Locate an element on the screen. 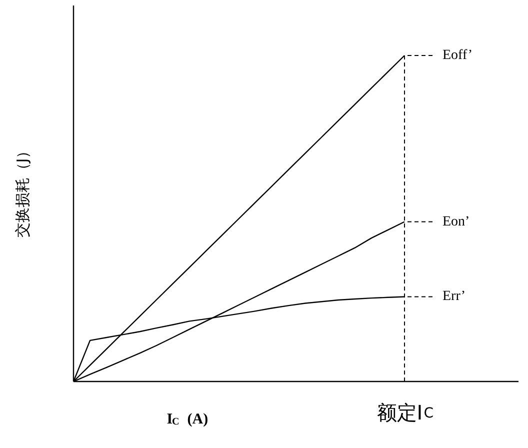 The height and width of the screenshot is (448, 528). legend-label: Eon’ is located at coordinates (456, 222).